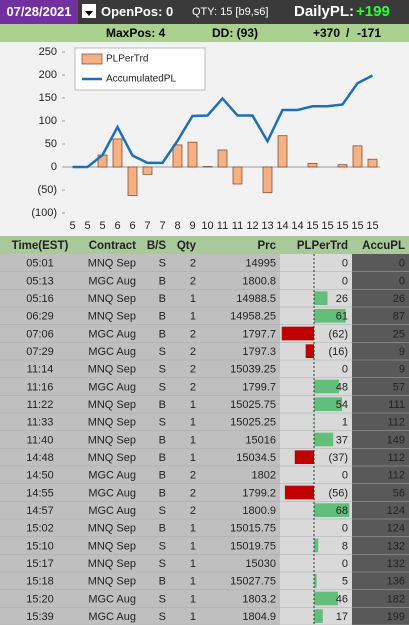 The height and width of the screenshot is (625, 409). Describe the element at coordinates (177, 226) in the screenshot. I see `x-tick-label: 8` at that location.